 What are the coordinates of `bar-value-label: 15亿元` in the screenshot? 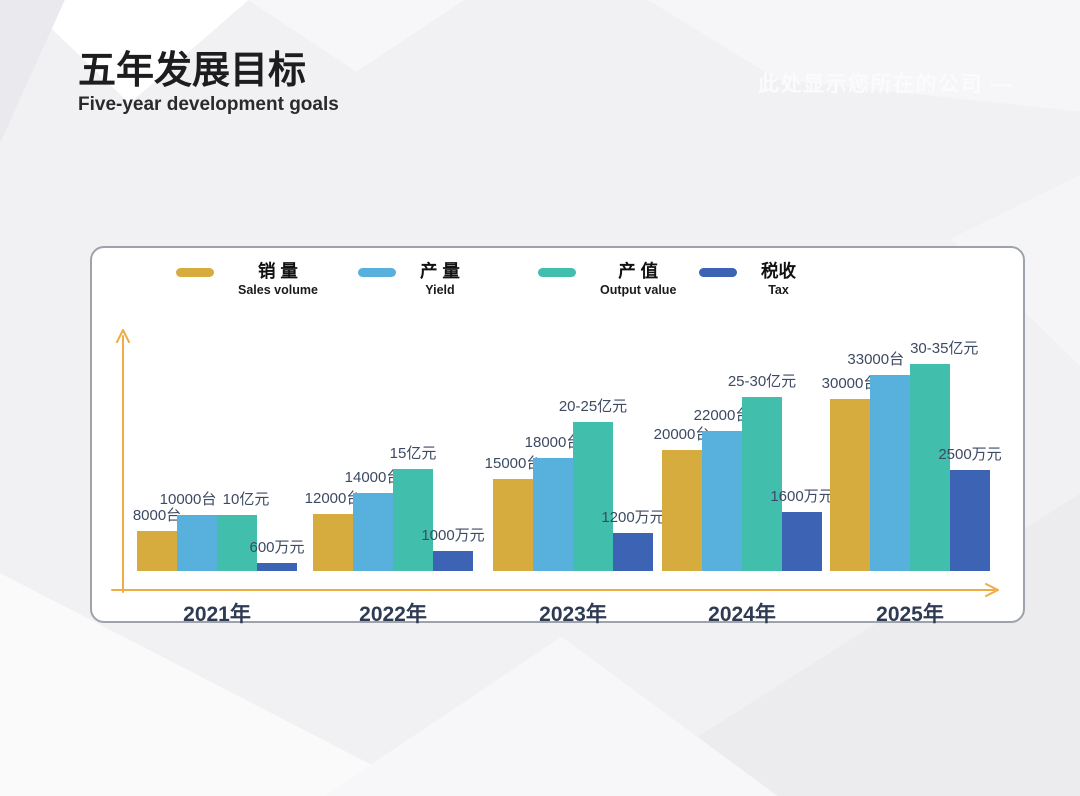 It's located at (413, 453).